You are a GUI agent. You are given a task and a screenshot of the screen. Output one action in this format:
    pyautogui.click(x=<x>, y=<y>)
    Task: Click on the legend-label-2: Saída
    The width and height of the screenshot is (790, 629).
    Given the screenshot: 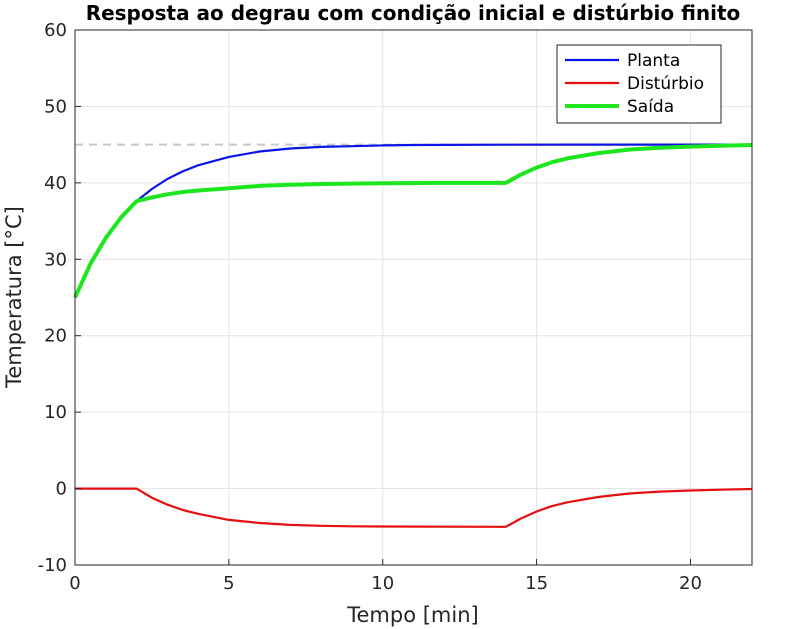 What is the action you would take?
    pyautogui.click(x=650, y=107)
    